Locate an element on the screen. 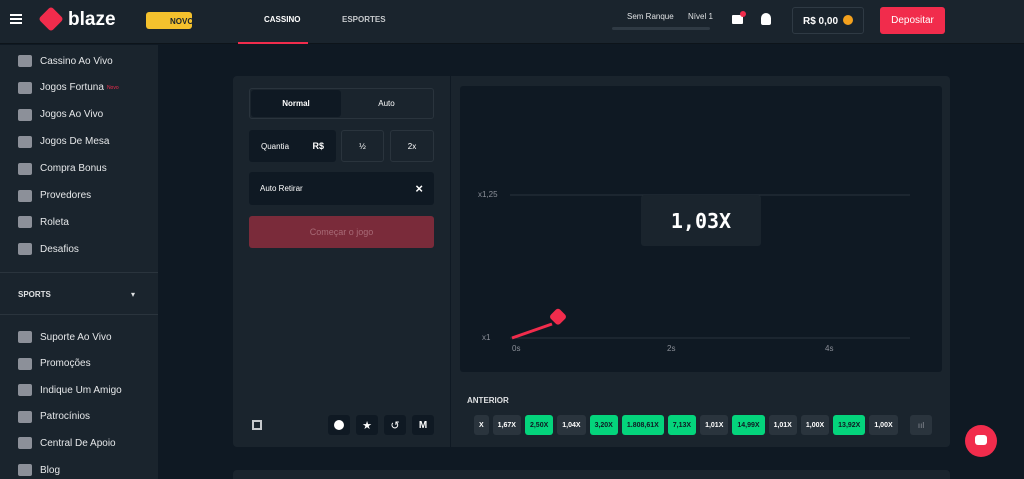 The width and height of the screenshot is (1024, 479). inbox-icon is located at coordinates (737, 19).